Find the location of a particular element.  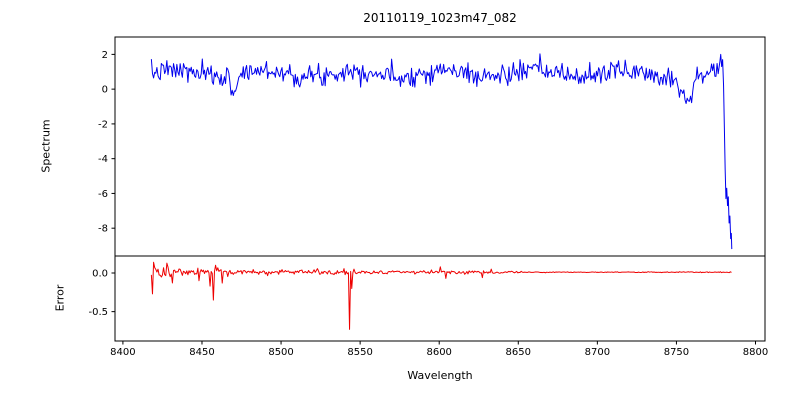

y-tick-label: -8 is located at coordinates (103, 229).